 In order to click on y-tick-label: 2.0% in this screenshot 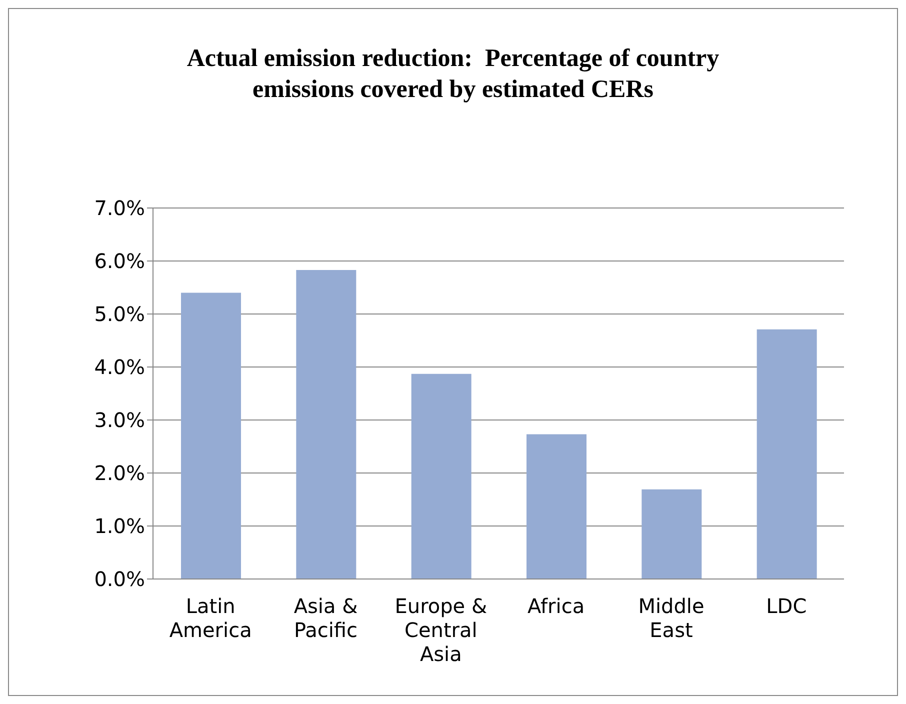, I will do `click(119, 473)`.